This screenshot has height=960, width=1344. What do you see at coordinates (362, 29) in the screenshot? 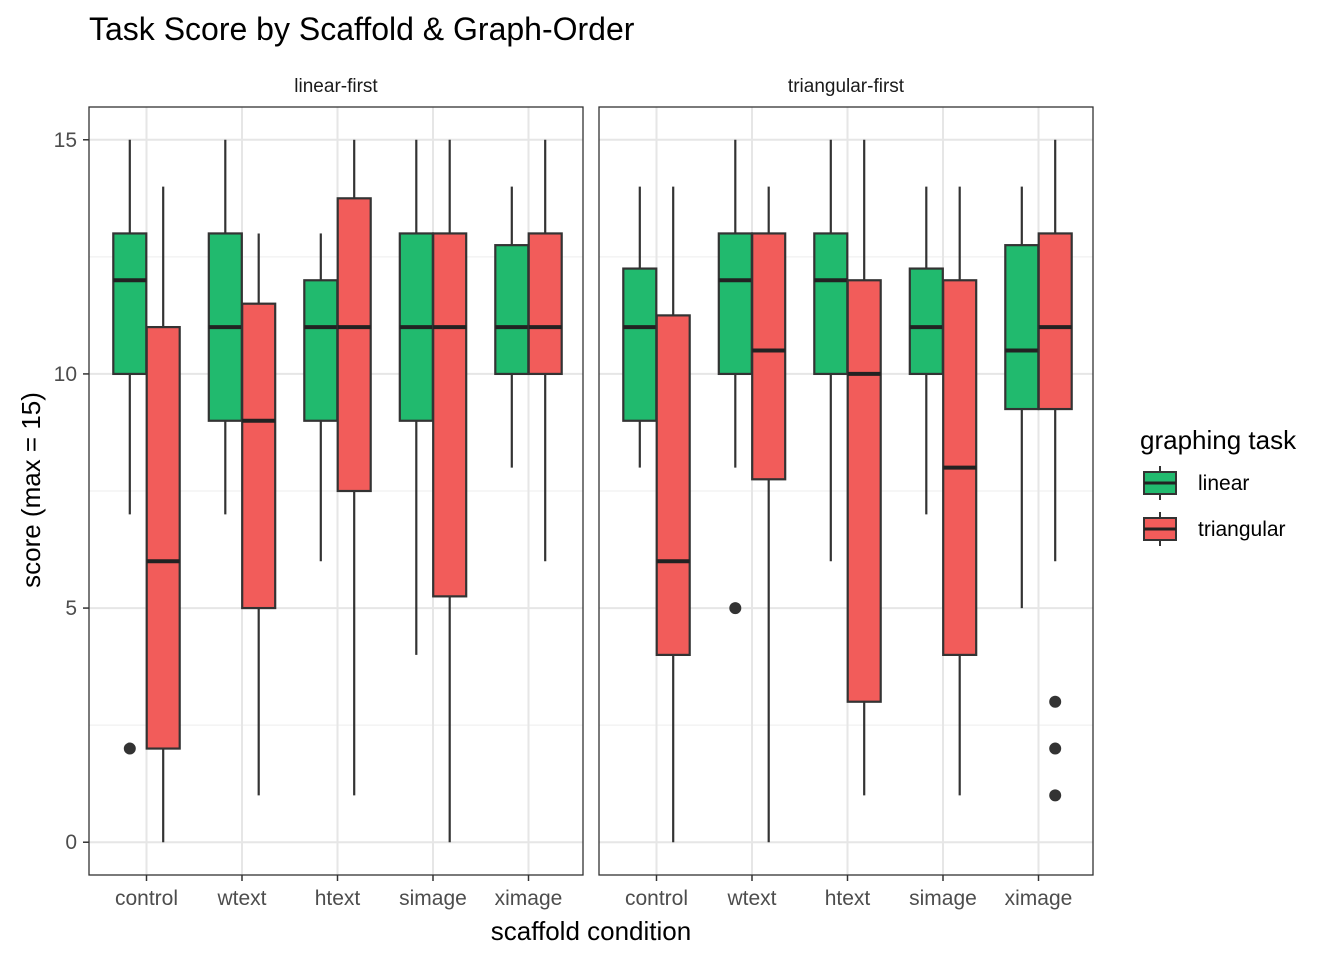
I see `chart-title: Task Score by Scaffold & Graph-Order` at bounding box center [362, 29].